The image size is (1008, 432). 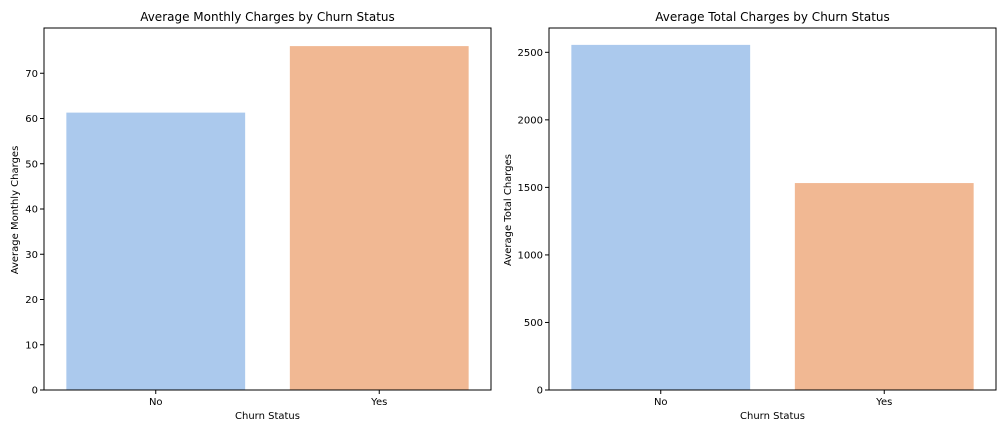 What do you see at coordinates (31, 119) in the screenshot?
I see `y-tick-label: 60` at bounding box center [31, 119].